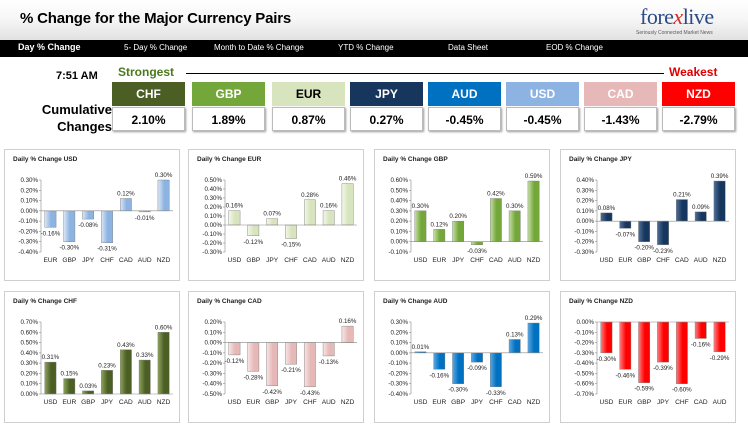 This screenshot has width=748, height=431. Describe the element at coordinates (620, 94) in the screenshot. I see `currency-badge-cad: CAD` at that location.